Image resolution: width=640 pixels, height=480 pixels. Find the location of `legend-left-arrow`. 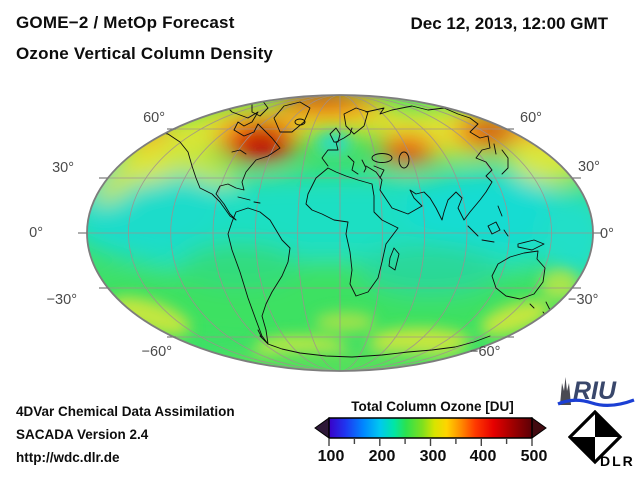

legend-left-arrow is located at coordinates (322, 428).